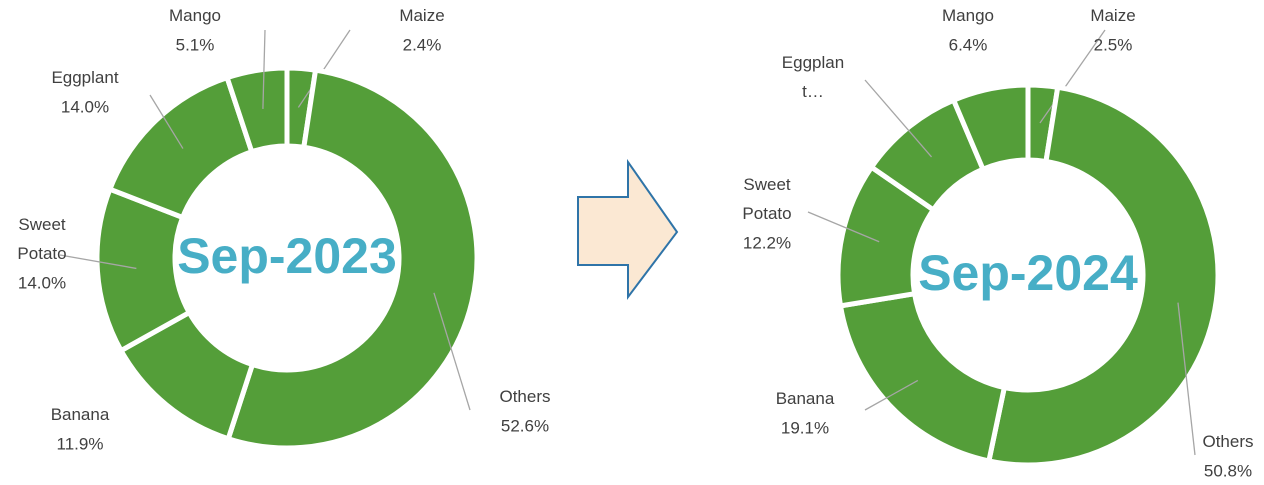  Describe the element at coordinates (628, 229) in the screenshot. I see `arrow` at that location.